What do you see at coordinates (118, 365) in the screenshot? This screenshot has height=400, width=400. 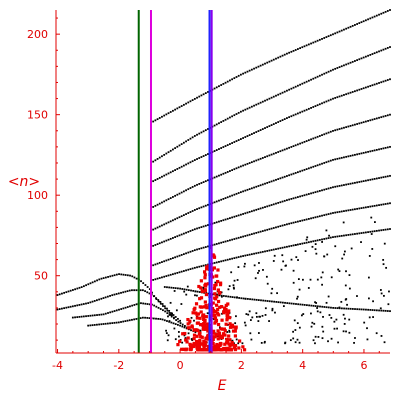 I see `x-tick-label: -2` at bounding box center [118, 365].